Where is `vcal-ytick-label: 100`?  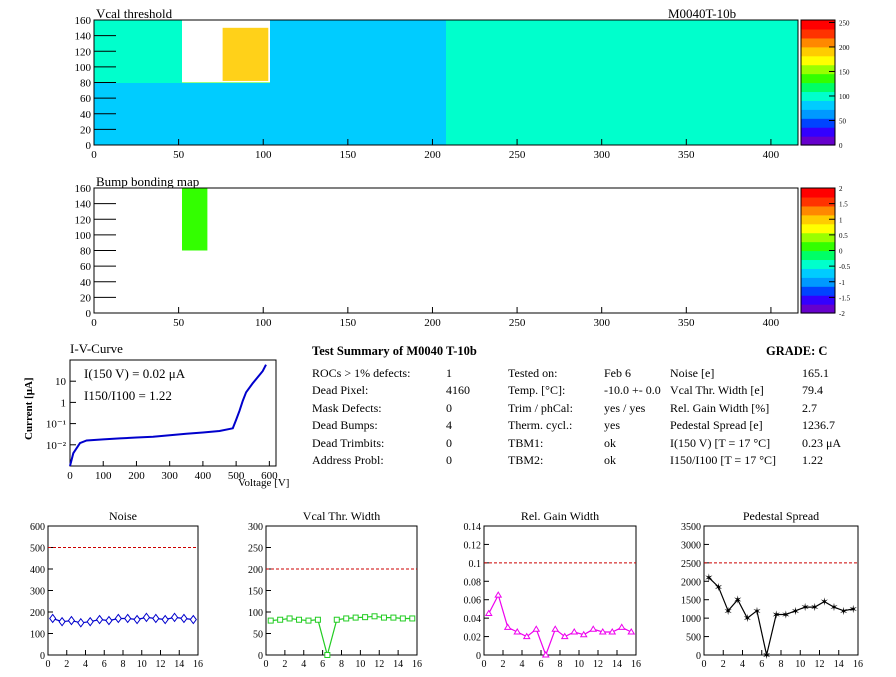 vcal-ytick-label: 100 is located at coordinates (83, 68).